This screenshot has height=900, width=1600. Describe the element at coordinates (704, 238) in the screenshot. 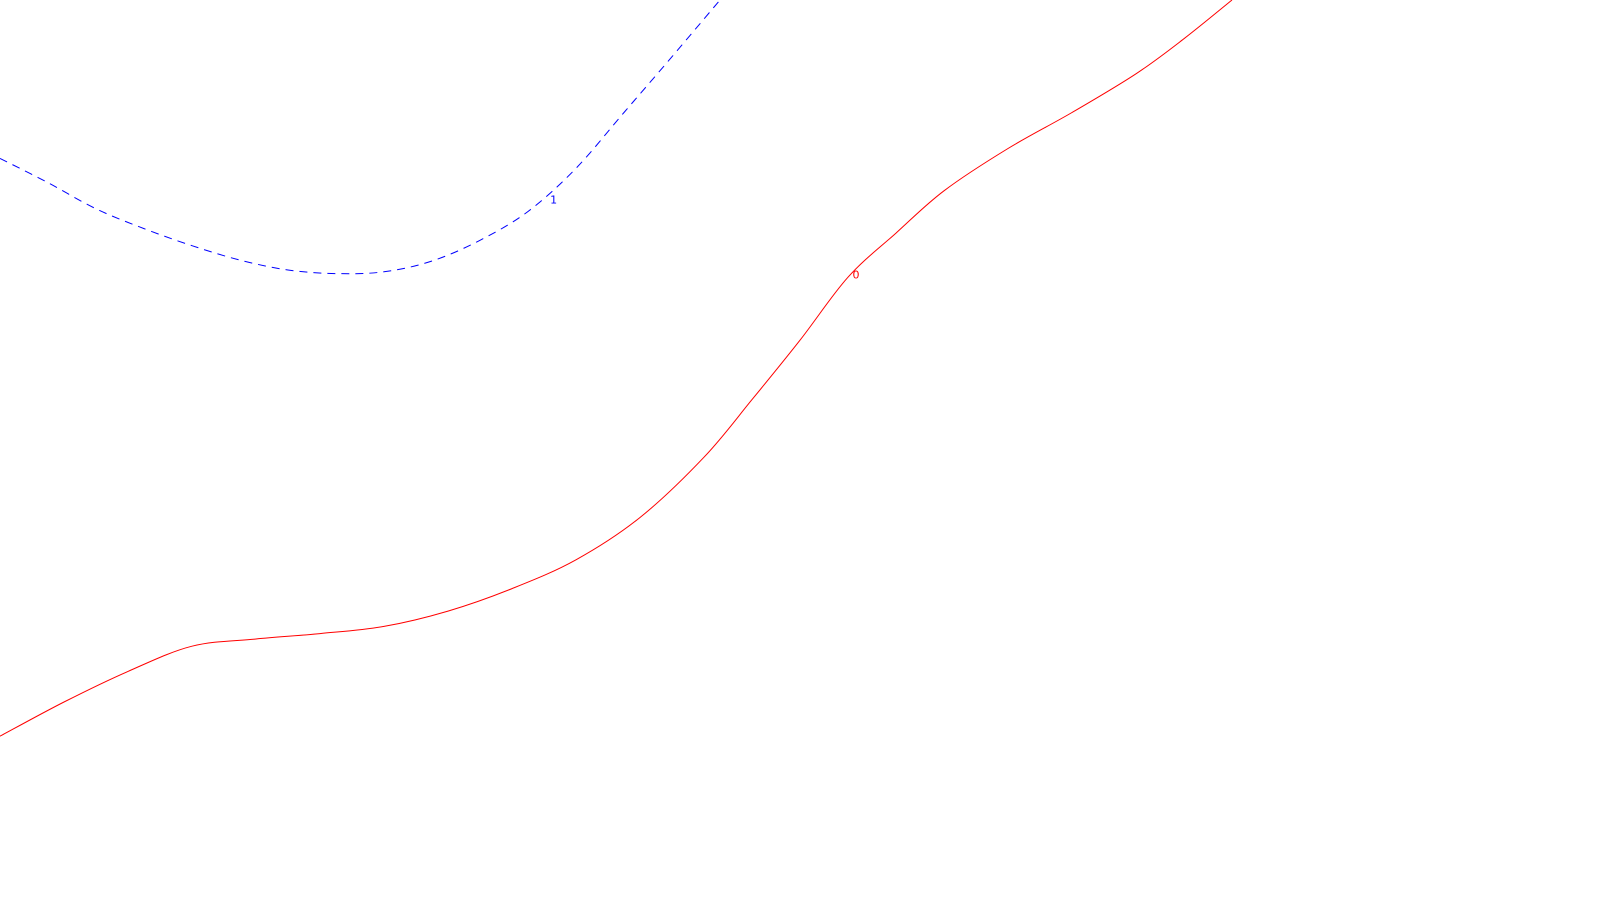

I see `label-layer: 10` at that location.